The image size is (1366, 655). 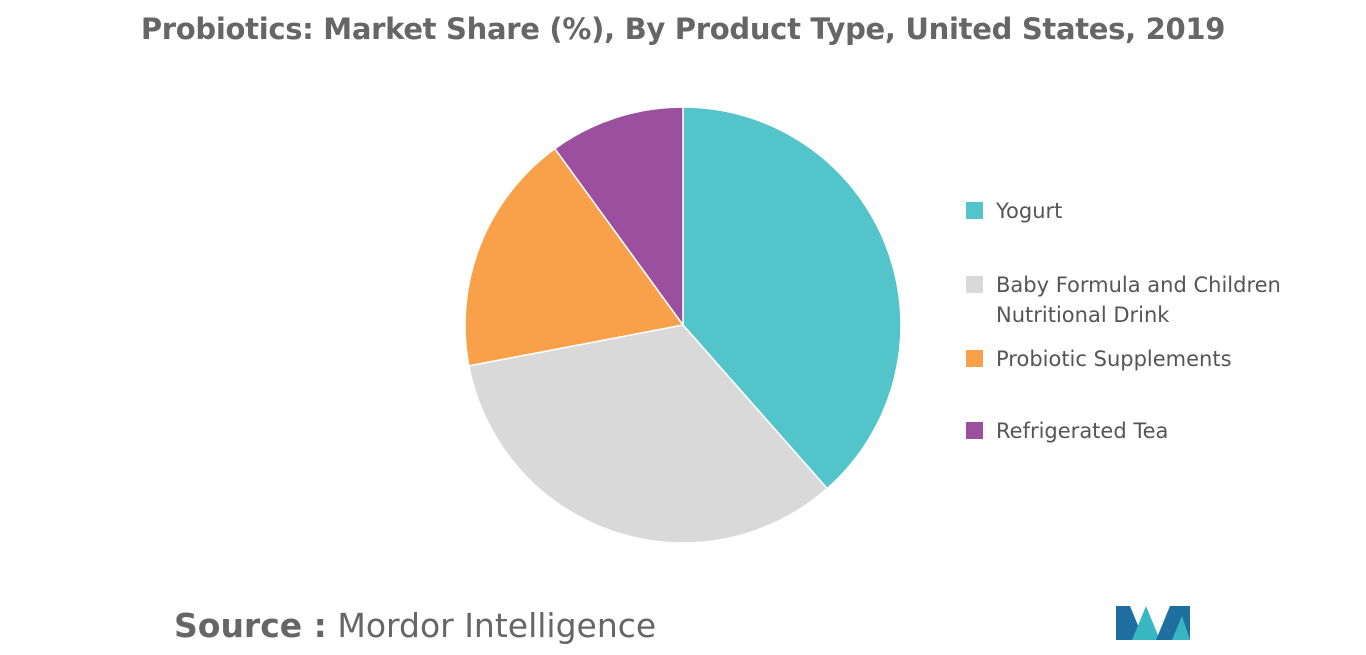 What do you see at coordinates (618, 217) in the screenshot?
I see `pie-slice-refrigerated-tea` at bounding box center [618, 217].